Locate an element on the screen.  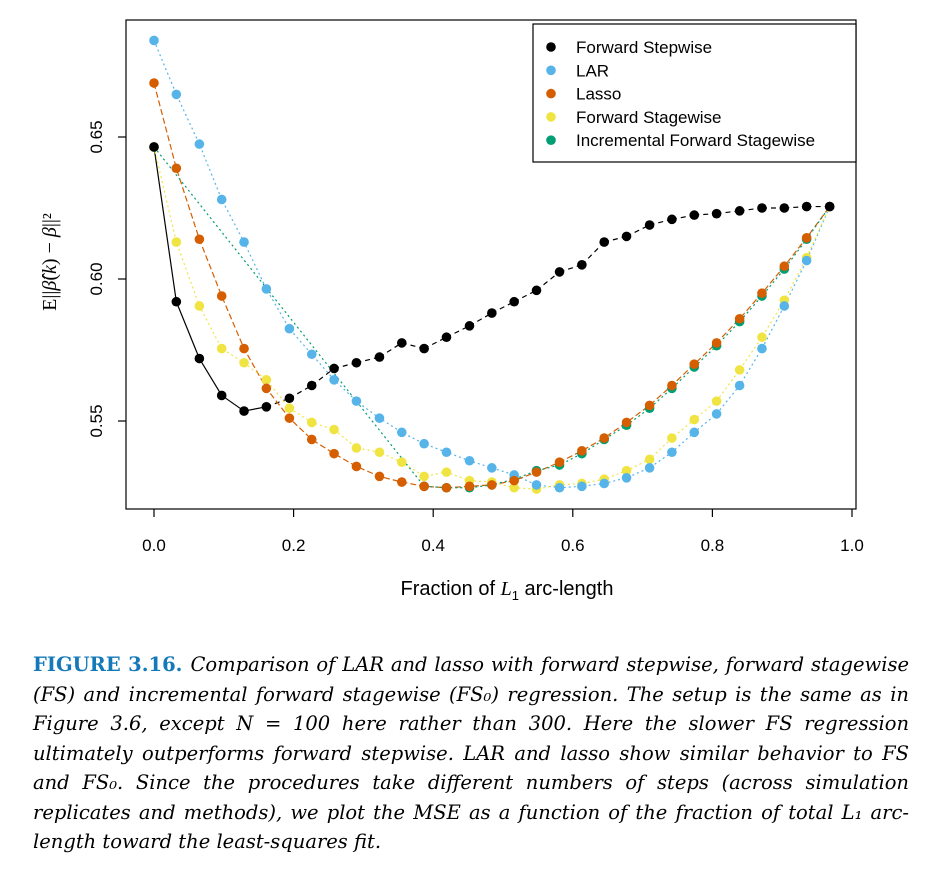
forward-stepwise-legend-marker is located at coordinates (551, 47).